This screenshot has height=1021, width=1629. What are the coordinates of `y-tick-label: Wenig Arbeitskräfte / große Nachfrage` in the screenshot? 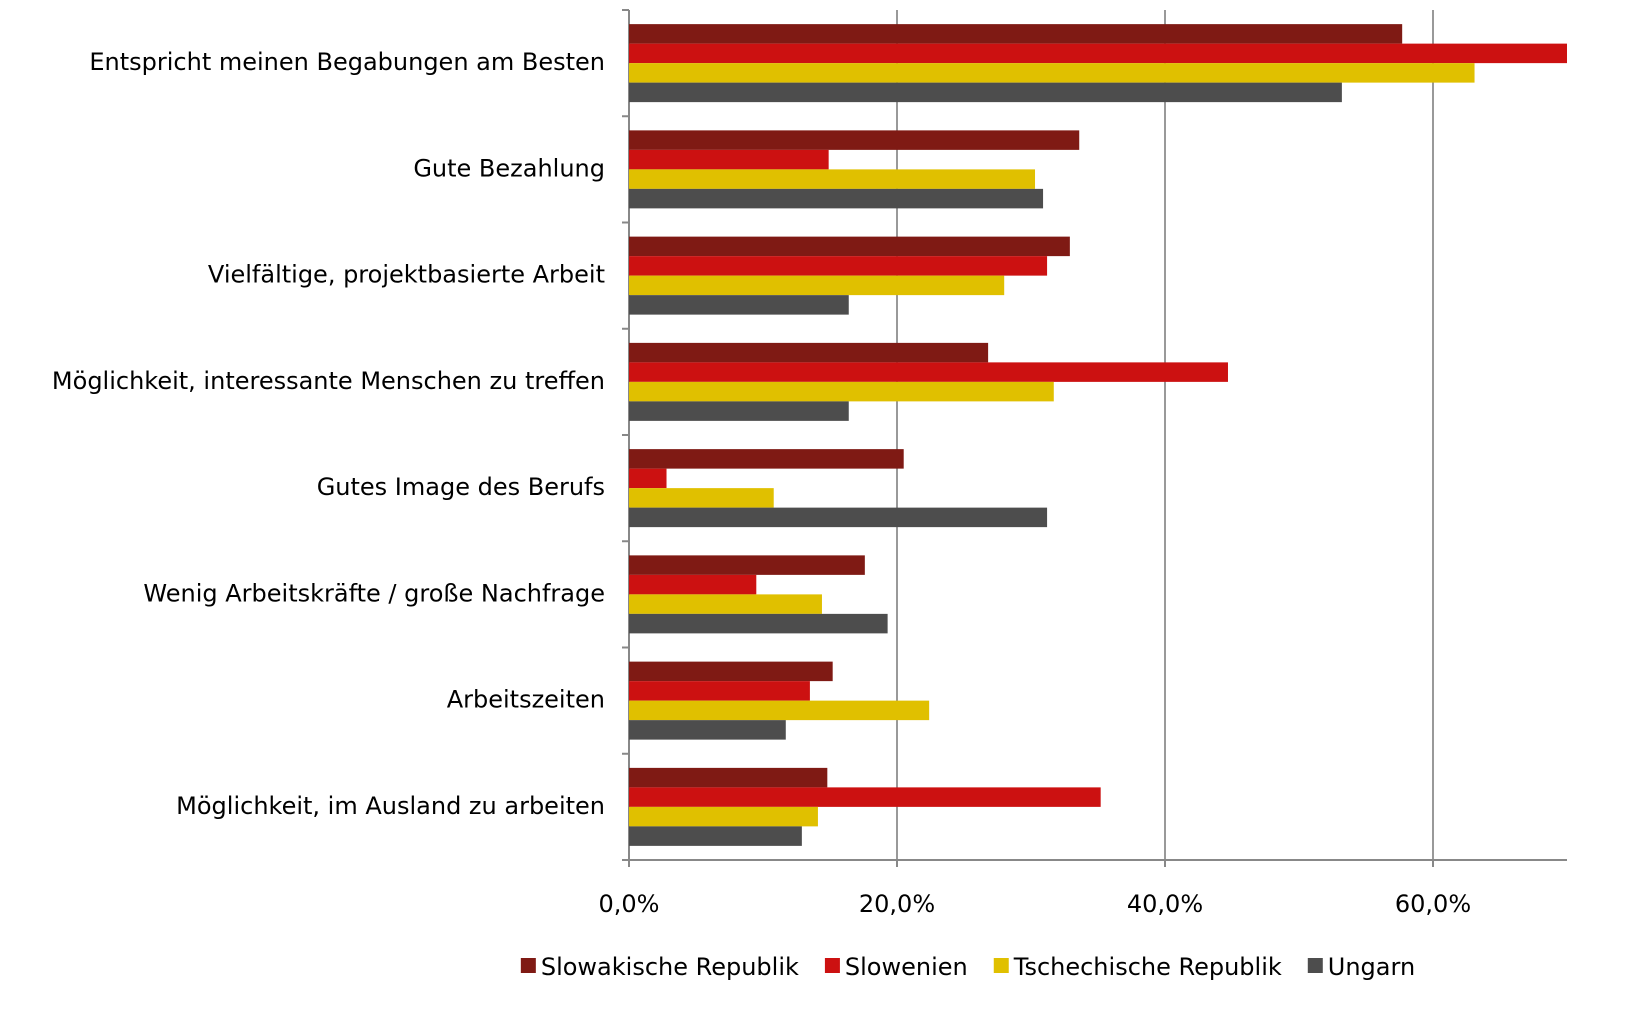 It's located at (374, 593).